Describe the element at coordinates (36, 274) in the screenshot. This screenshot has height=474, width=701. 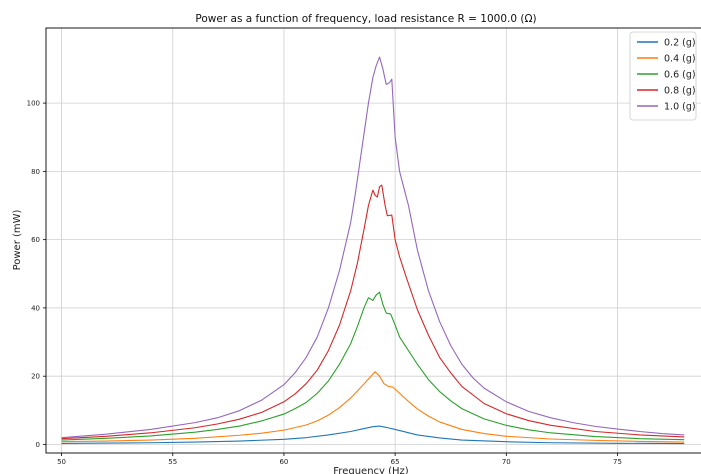
I see `y-axis-ticks: 0 20 40 60 80 100` at that location.